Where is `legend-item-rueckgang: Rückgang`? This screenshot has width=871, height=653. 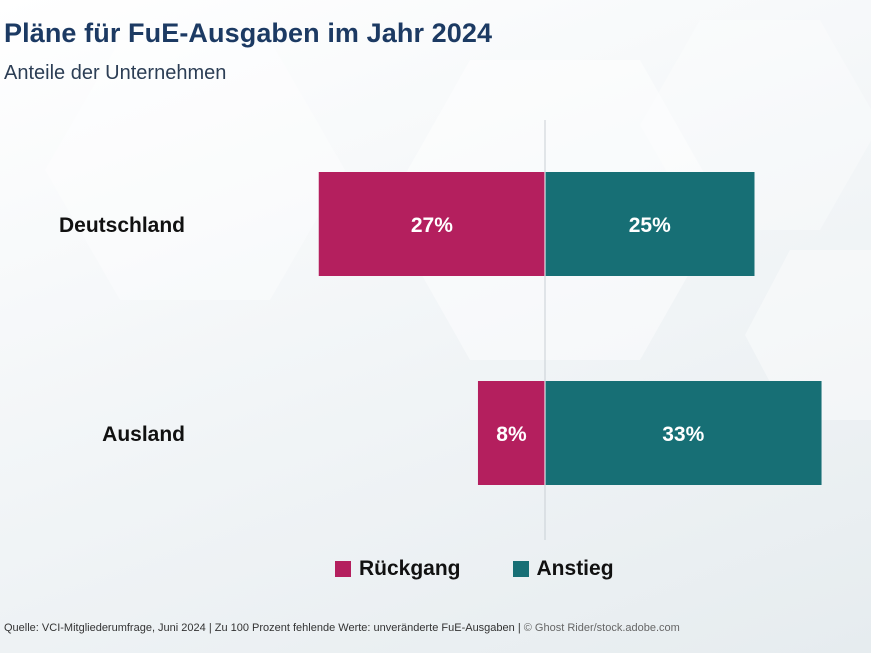
legend-item-rueckgang: Rückgang is located at coordinates (398, 569).